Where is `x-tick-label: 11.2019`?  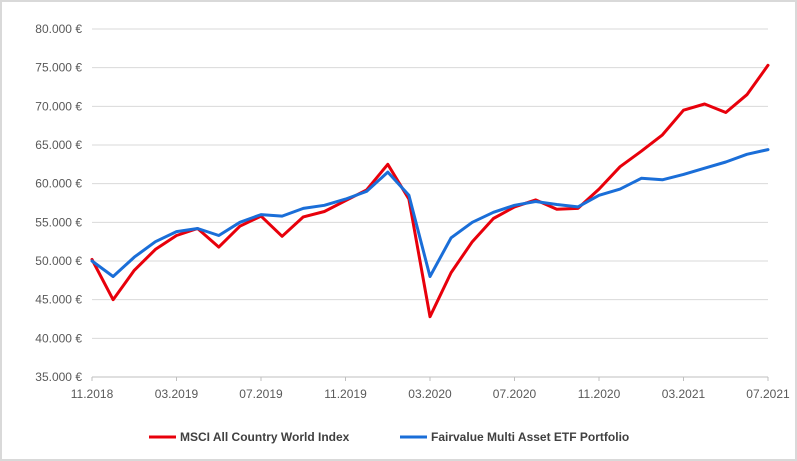 x-tick-label: 11.2019 is located at coordinates (345, 394).